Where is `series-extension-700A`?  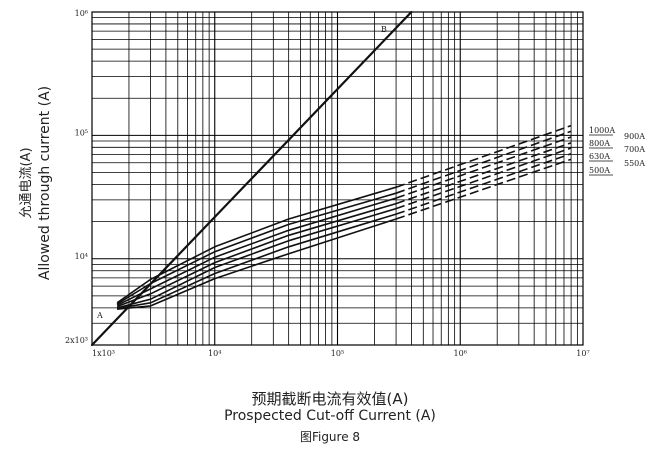
series-extension-700A is located at coordinates (483, 173).